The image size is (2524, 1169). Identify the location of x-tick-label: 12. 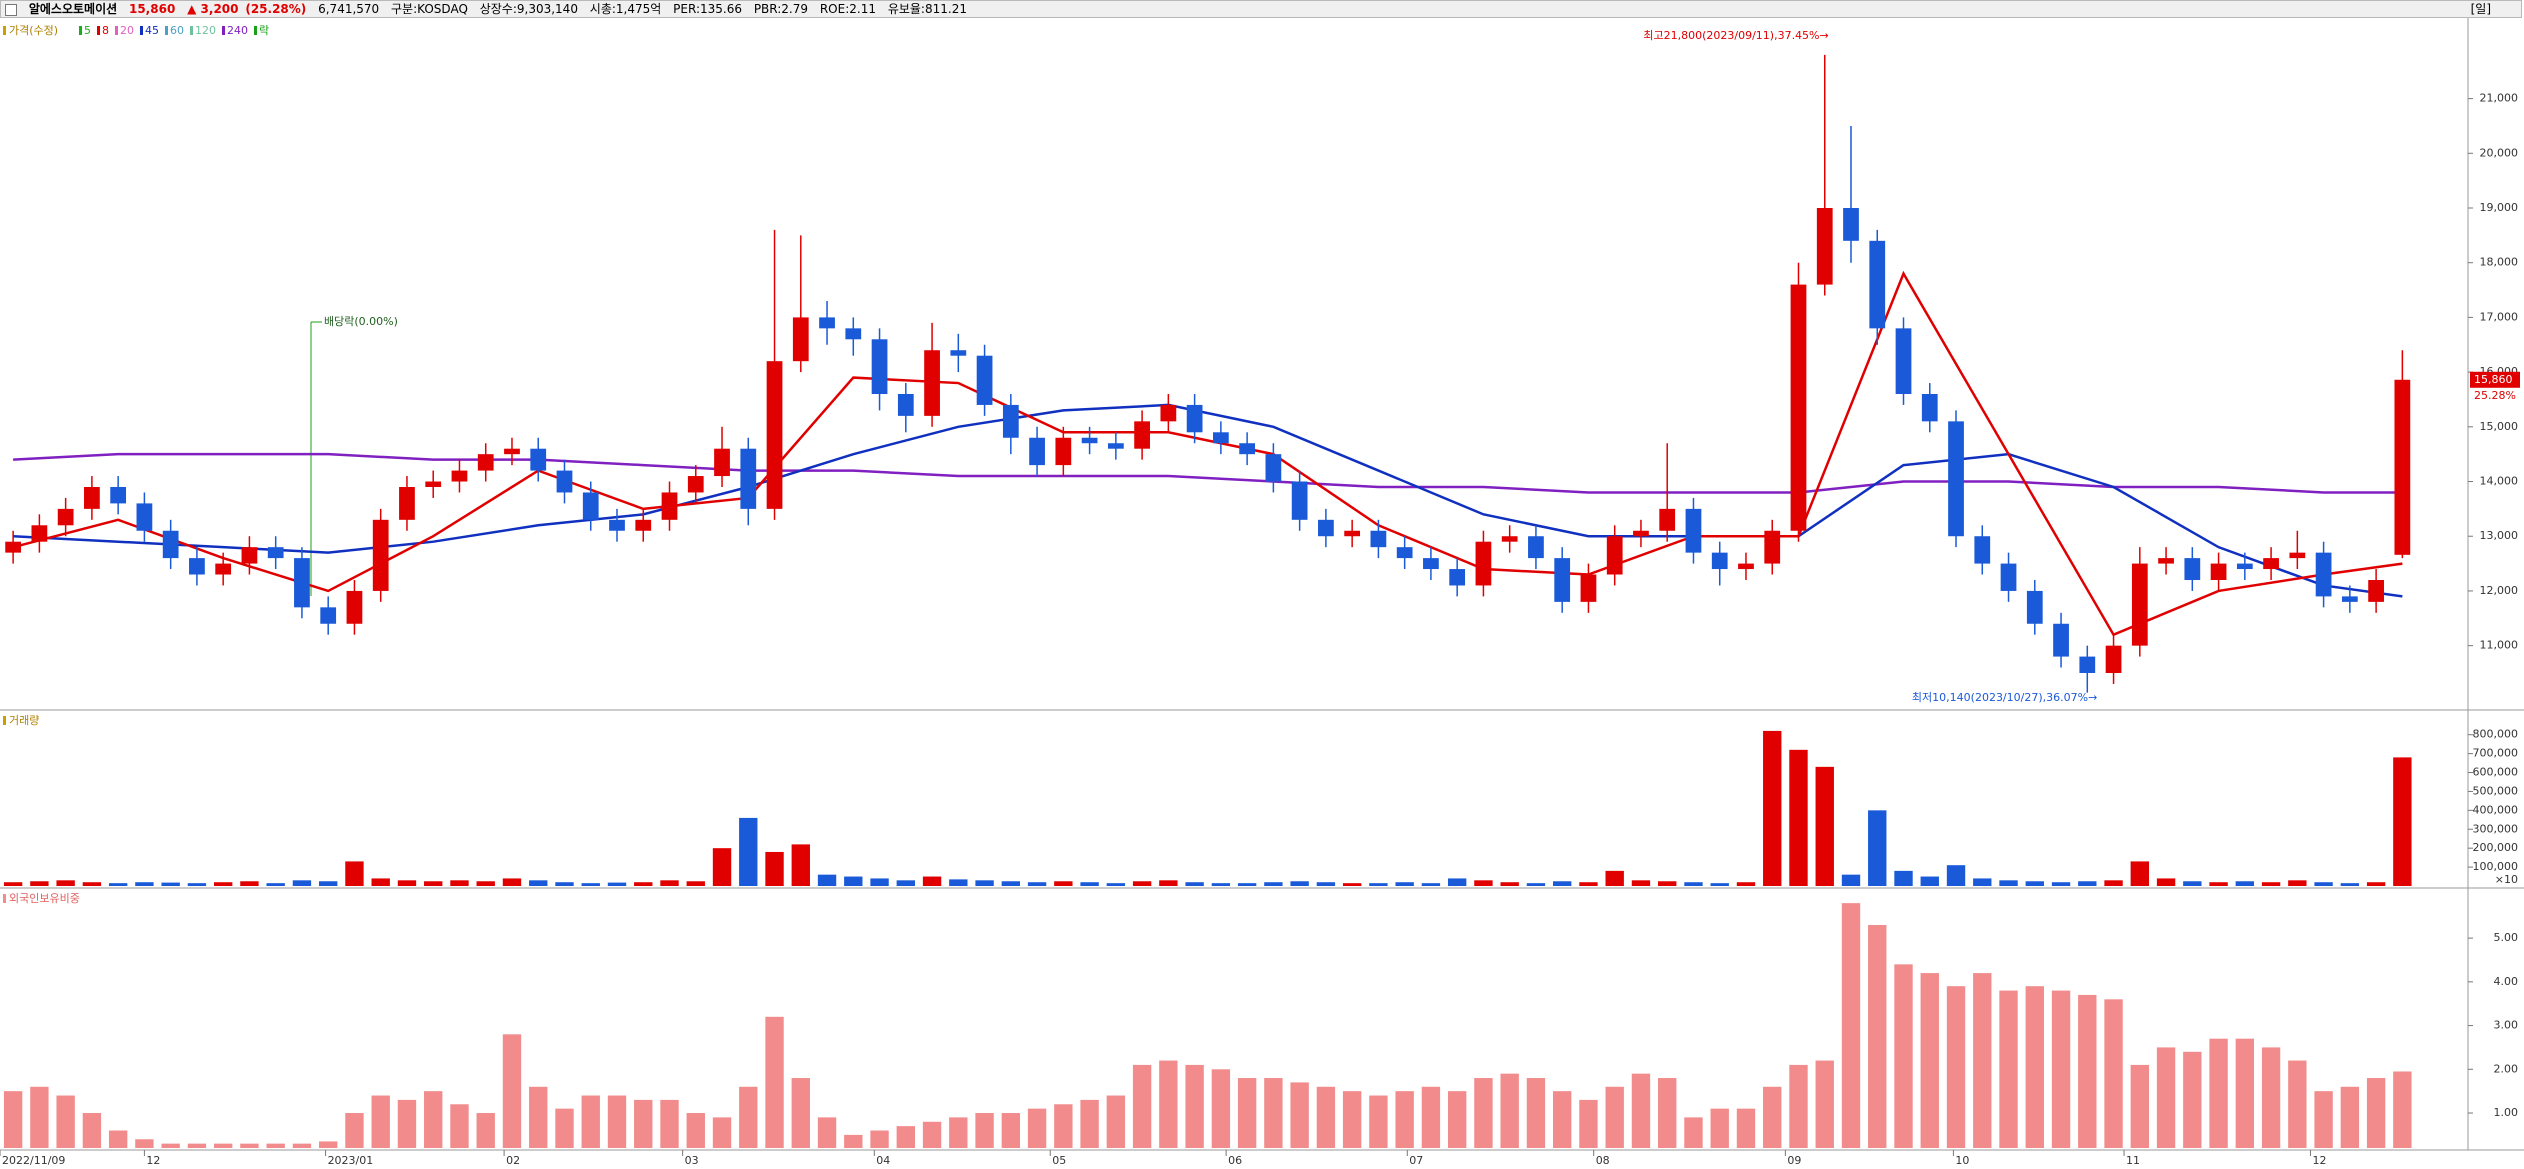
(153, 1160).